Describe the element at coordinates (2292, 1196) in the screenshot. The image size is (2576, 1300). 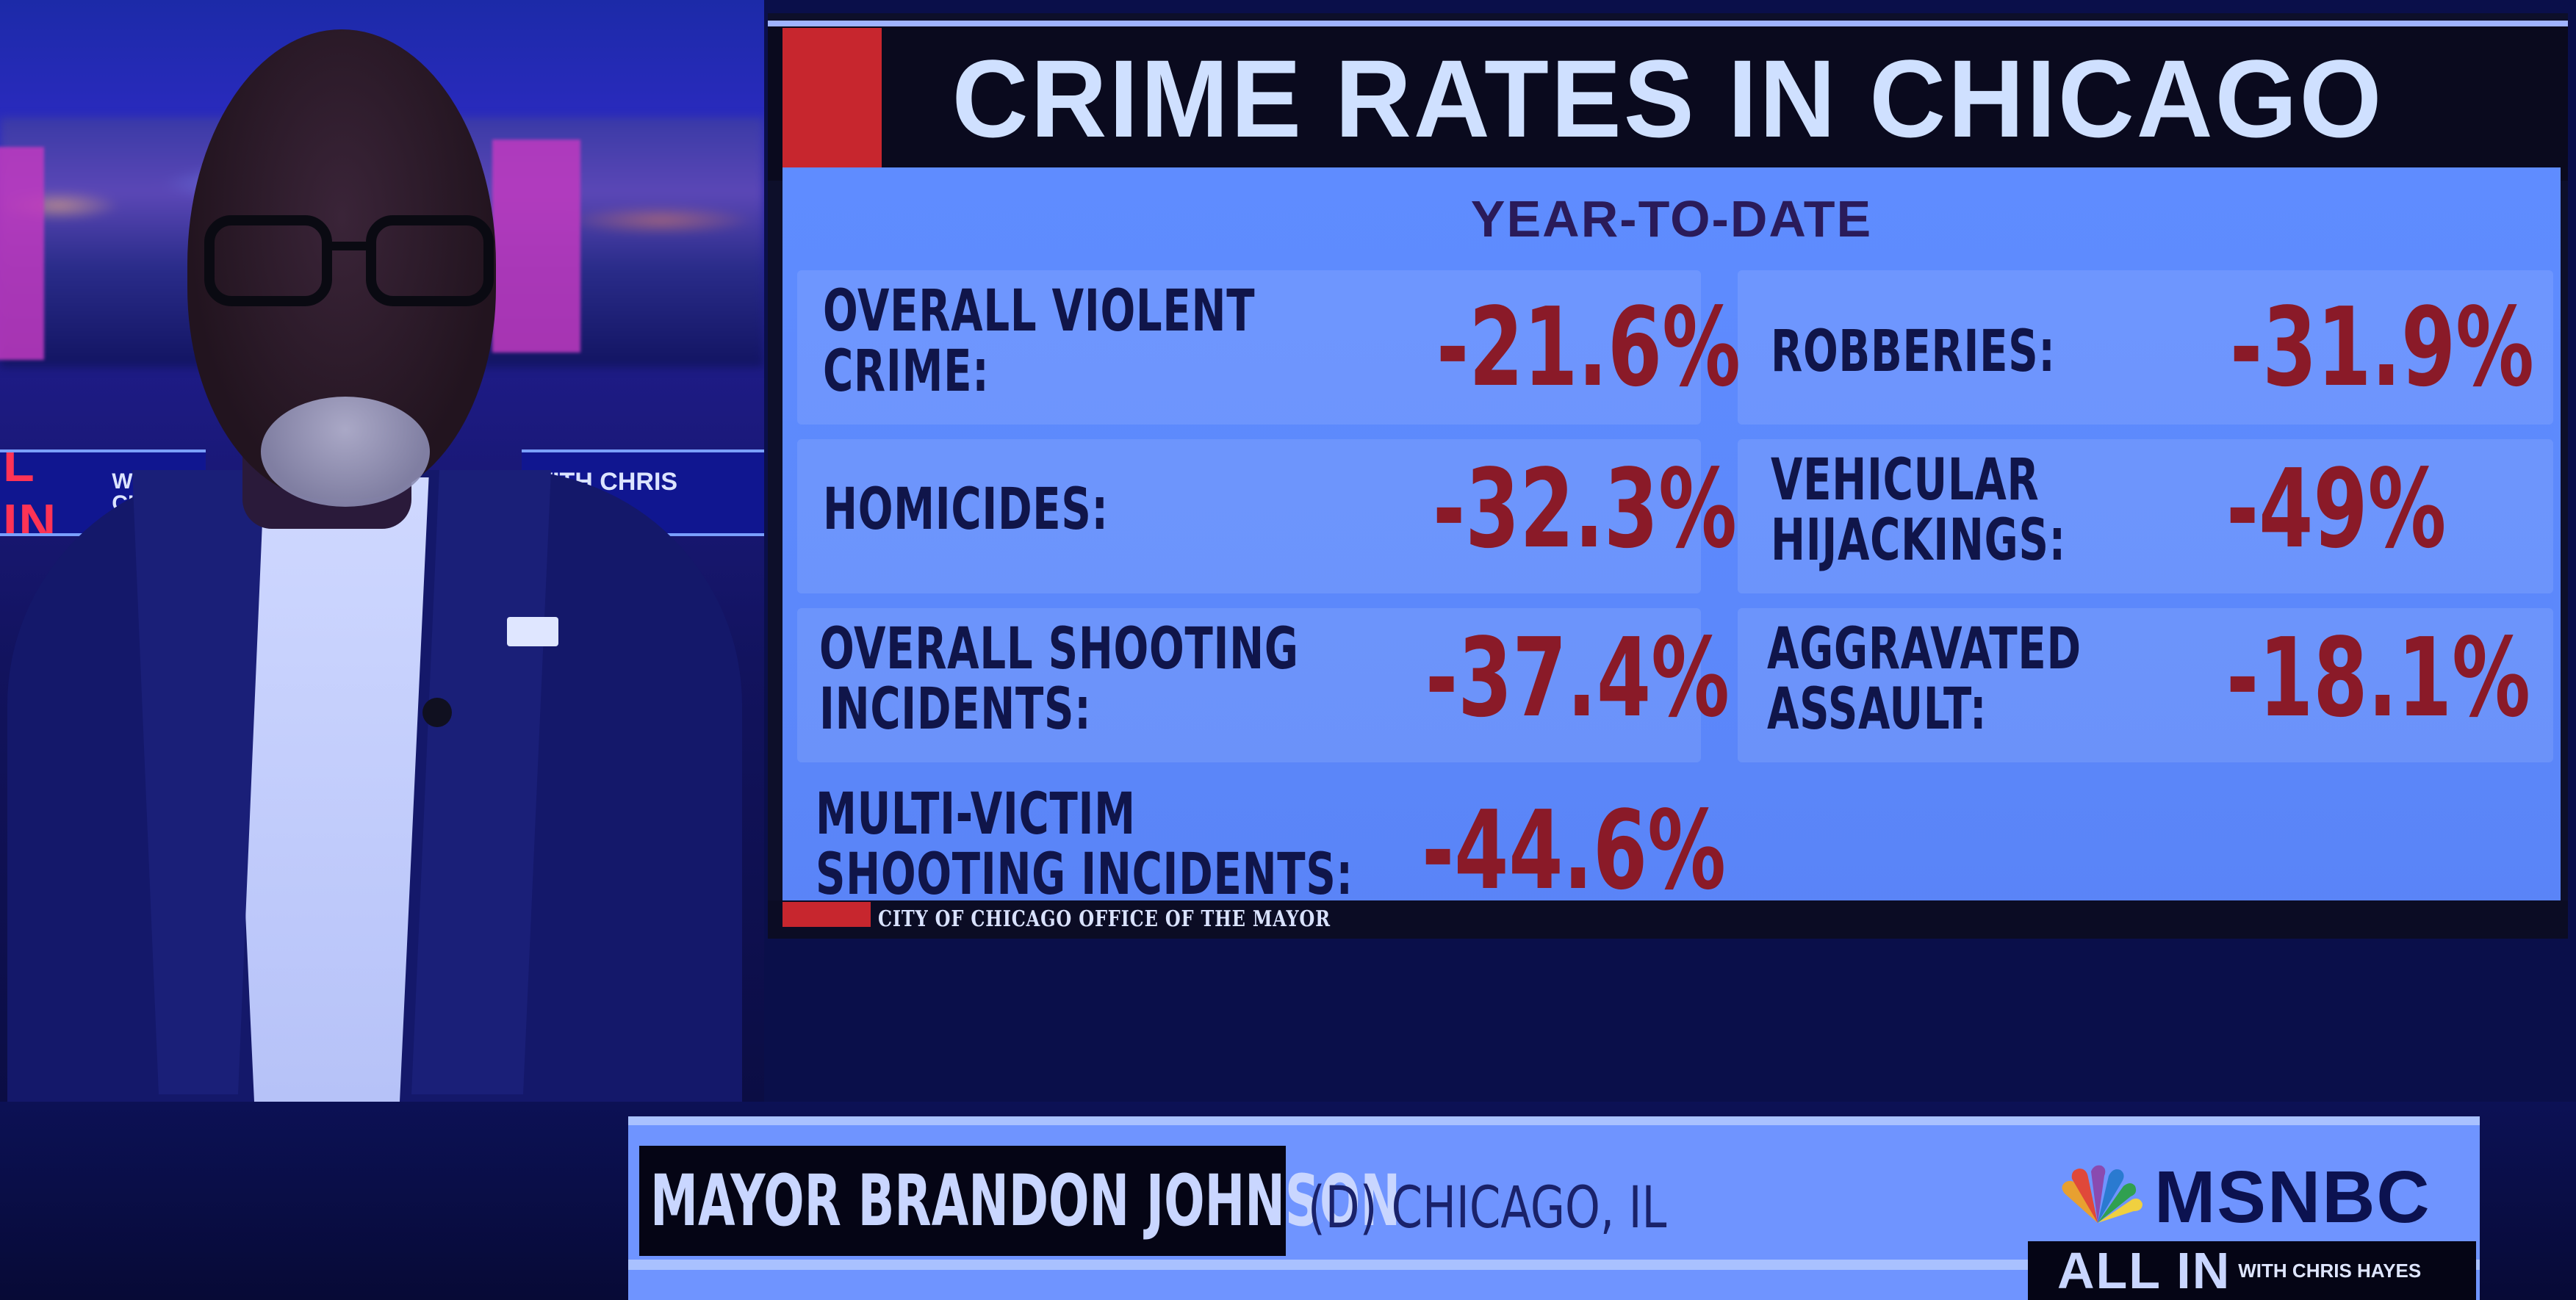
I see `network-name: MSNBC` at that location.